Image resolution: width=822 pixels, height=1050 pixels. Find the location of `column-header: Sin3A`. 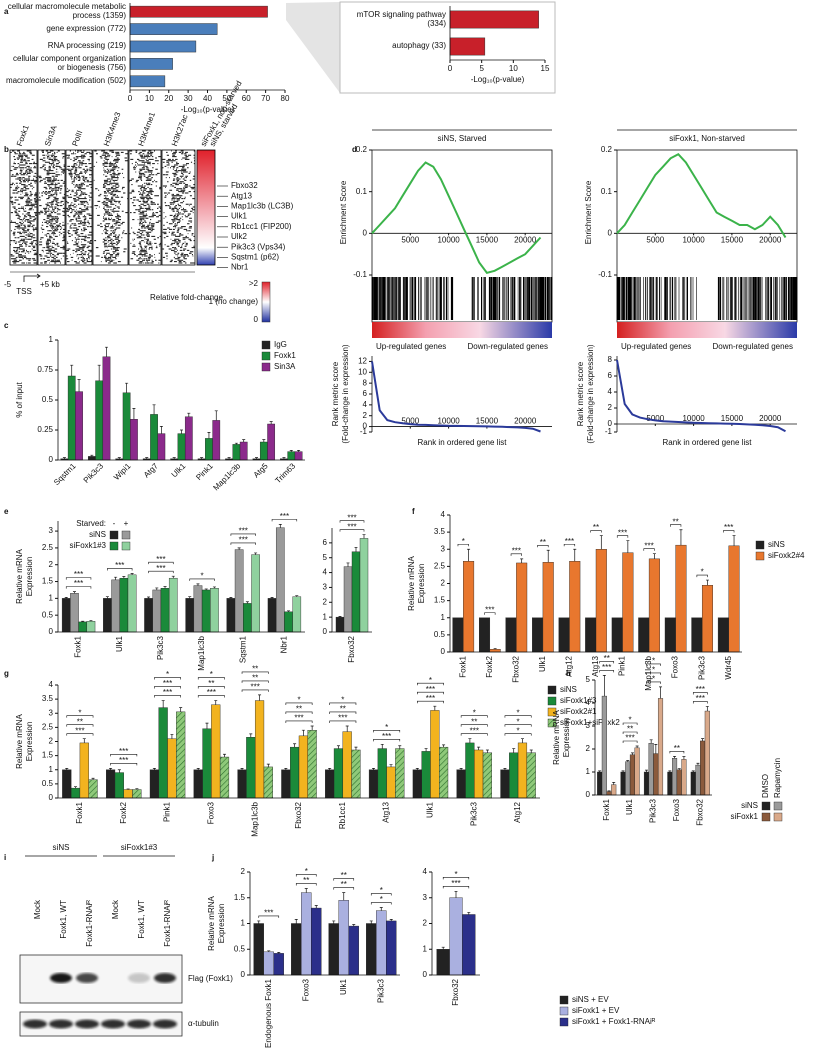

column-header: Sin3A is located at coordinates (51, 136).